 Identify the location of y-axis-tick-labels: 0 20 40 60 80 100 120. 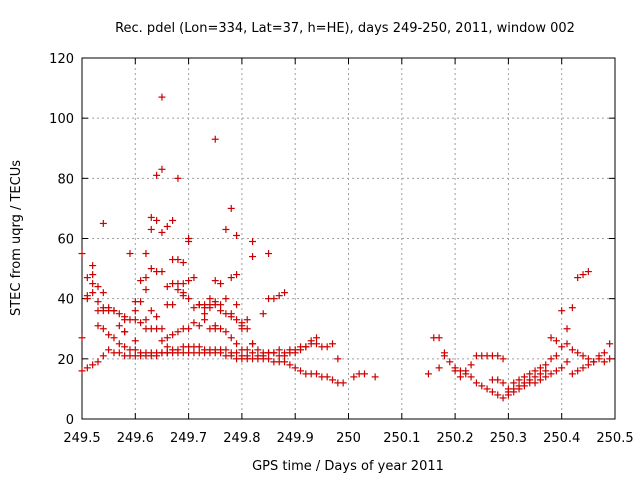
(61, 240).